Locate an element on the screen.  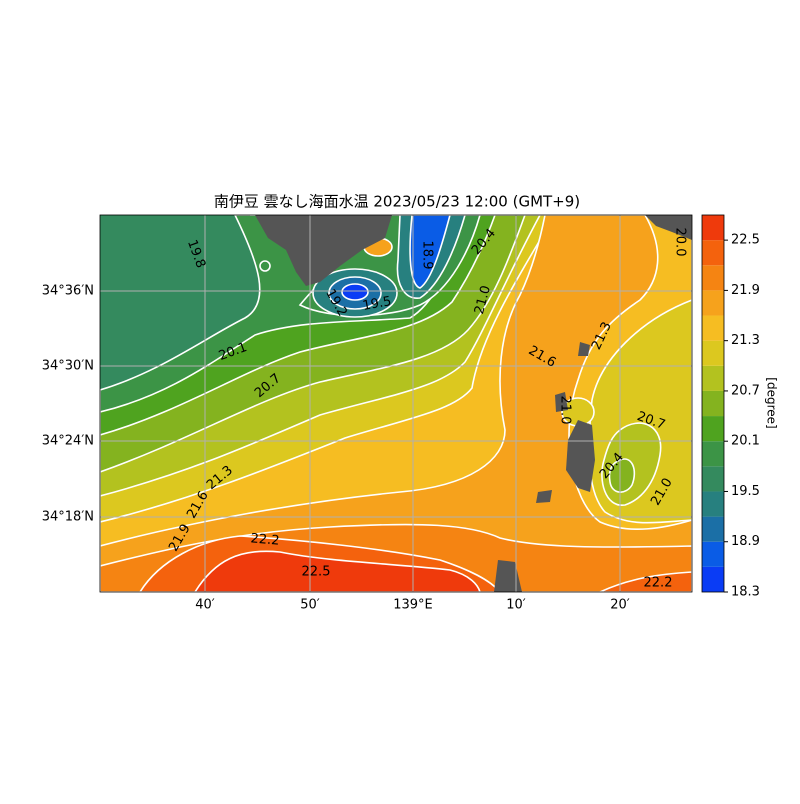
colorbar-frame is located at coordinates (713, 403).